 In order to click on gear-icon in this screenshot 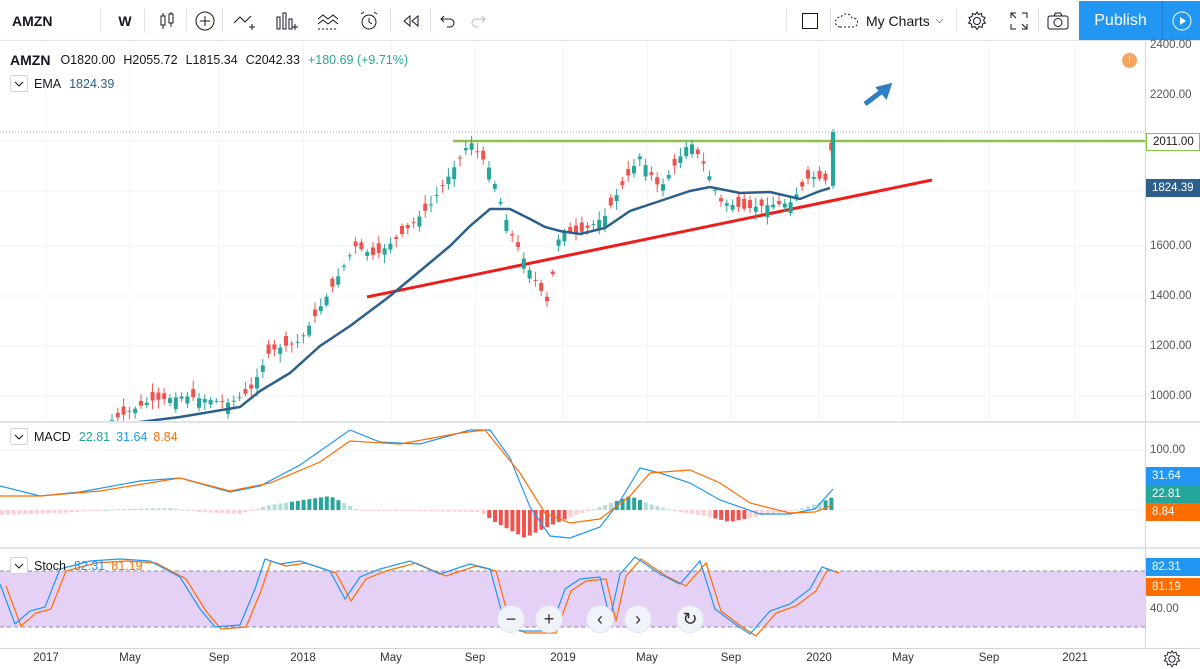, I will do `click(1172, 659)`.